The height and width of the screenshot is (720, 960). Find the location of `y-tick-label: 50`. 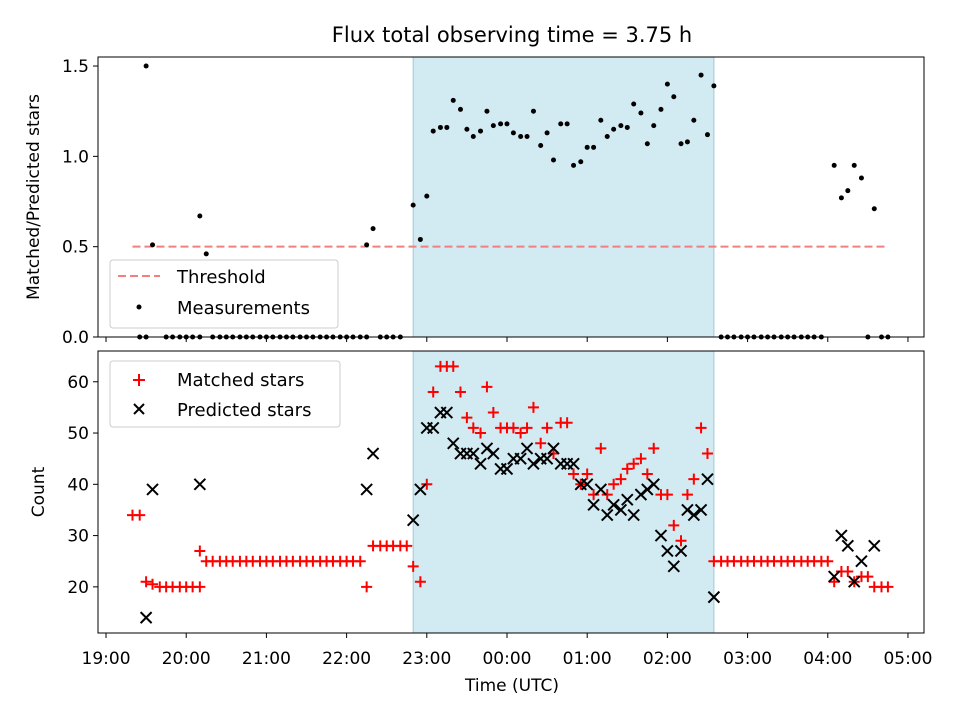

y-tick-label: 50 is located at coordinates (78, 434).